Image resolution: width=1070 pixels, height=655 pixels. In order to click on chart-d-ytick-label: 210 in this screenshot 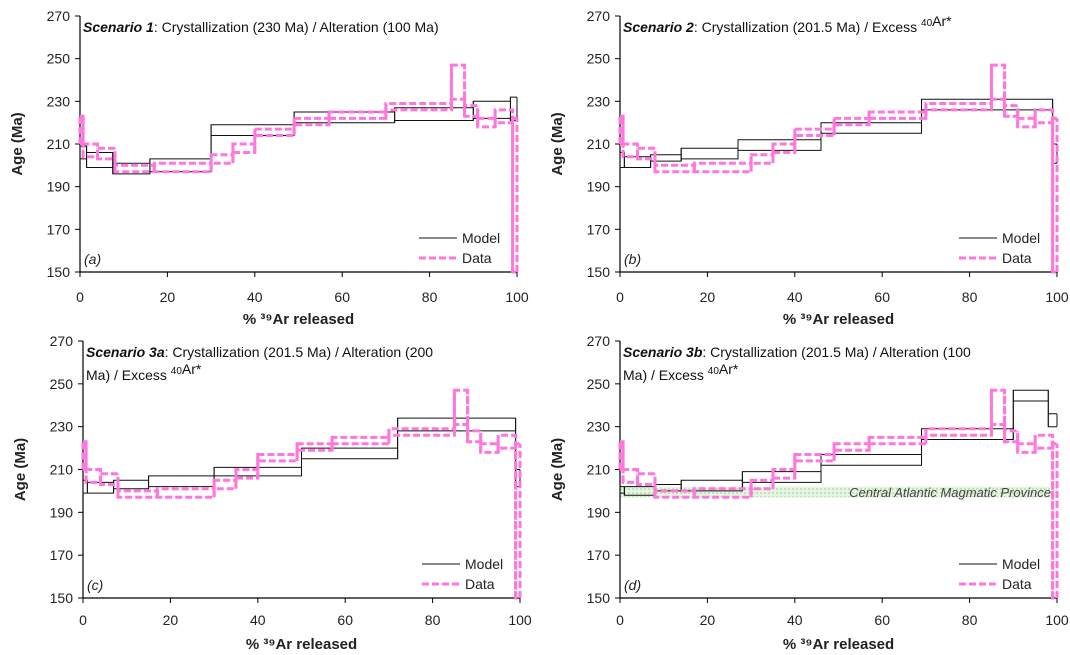, I will do `click(599, 470)`.